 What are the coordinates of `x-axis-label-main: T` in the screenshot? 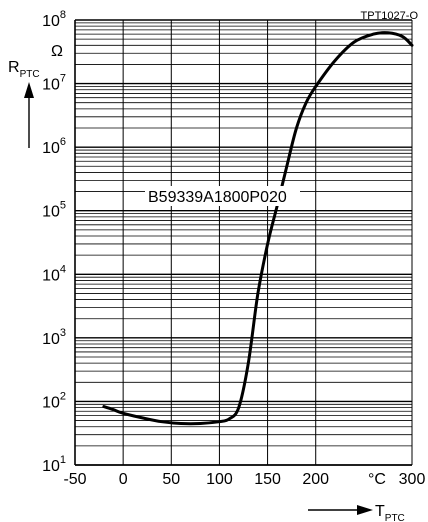 It's located at (380, 511).